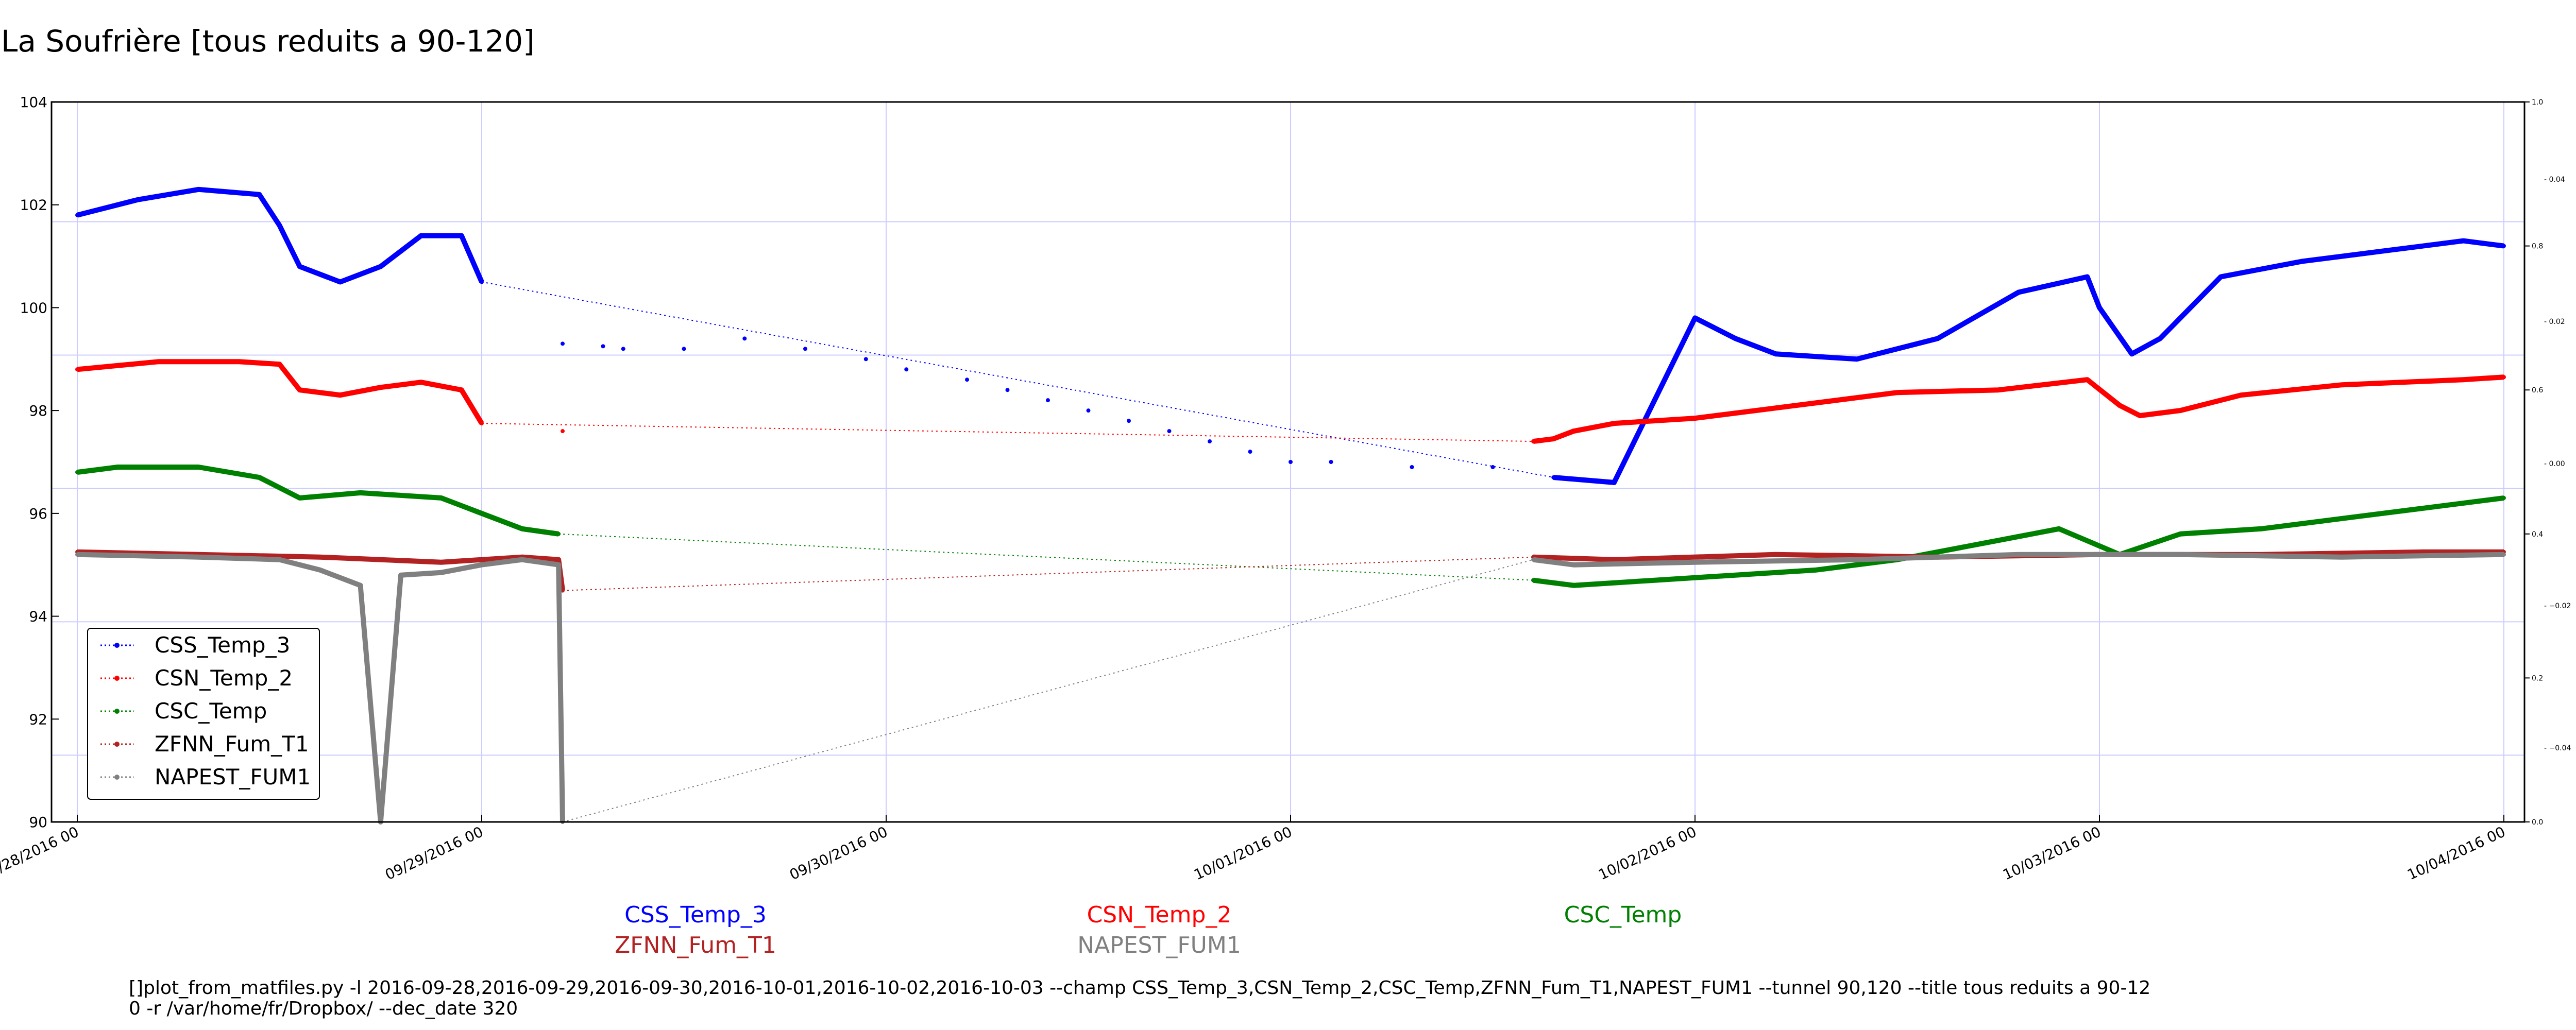 This screenshot has width=2576, height=1030. What do you see at coordinates (1623, 915) in the screenshot?
I see `series-label-csc-temp: CSC_Temp` at bounding box center [1623, 915].